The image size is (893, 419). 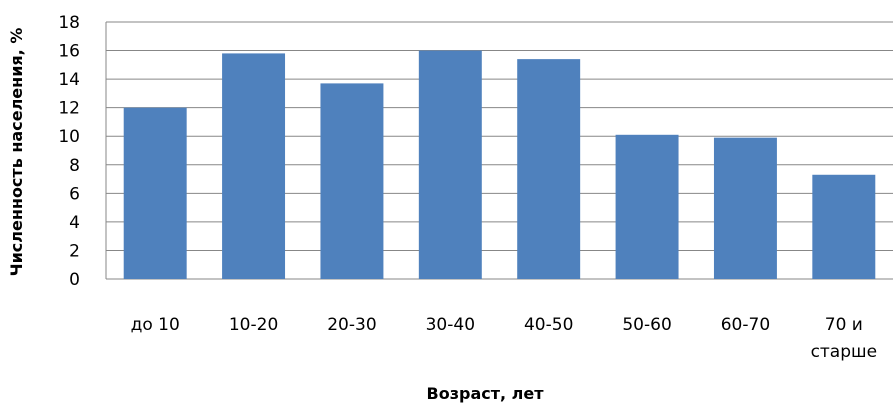 I want to click on y-axis-title: Численность населения, %, so click(x=16, y=152).